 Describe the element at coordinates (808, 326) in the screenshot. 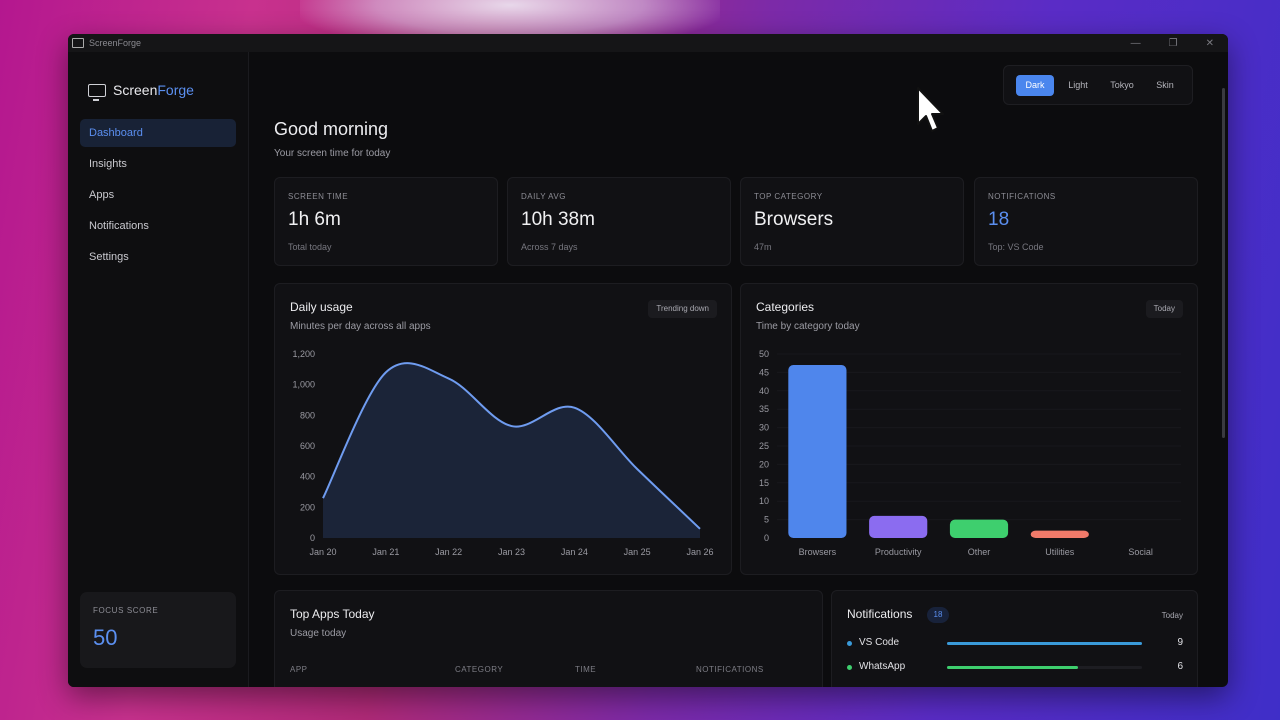

I see `panel-subtitle: Time by category today` at that location.